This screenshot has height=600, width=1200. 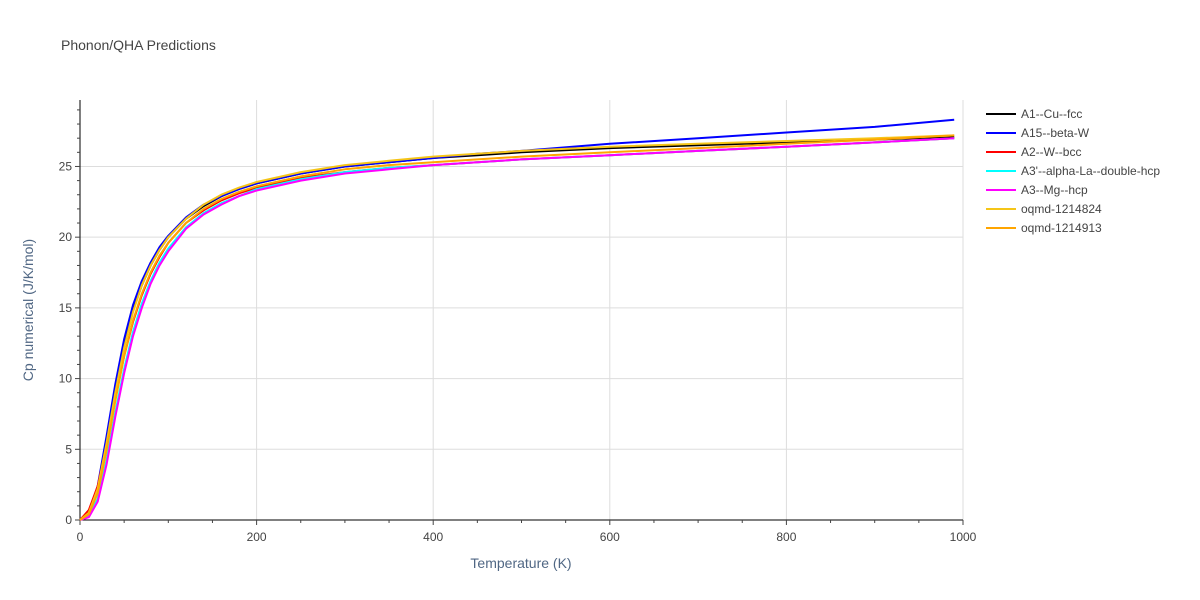 I want to click on legend-label-1: A15--beta-W, so click(x=1055, y=133).